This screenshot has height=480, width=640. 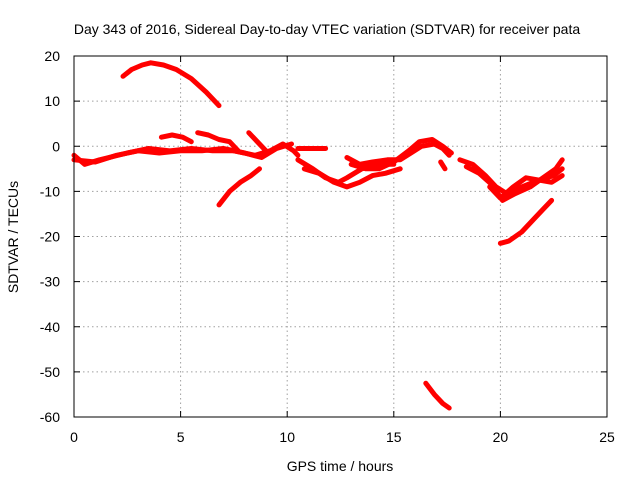 What do you see at coordinates (52, 56) in the screenshot?
I see `y-tick-label: 20` at bounding box center [52, 56].